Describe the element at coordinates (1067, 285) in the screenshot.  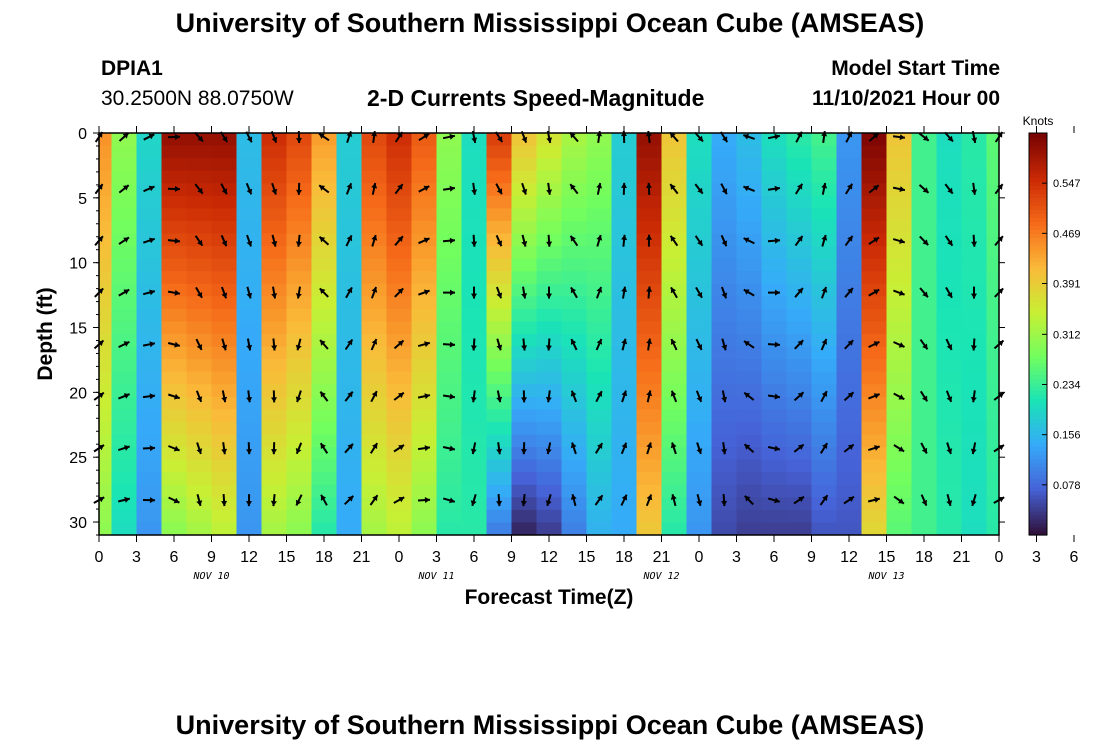
I see `colorbar-tick-label: 0.391` at that location.